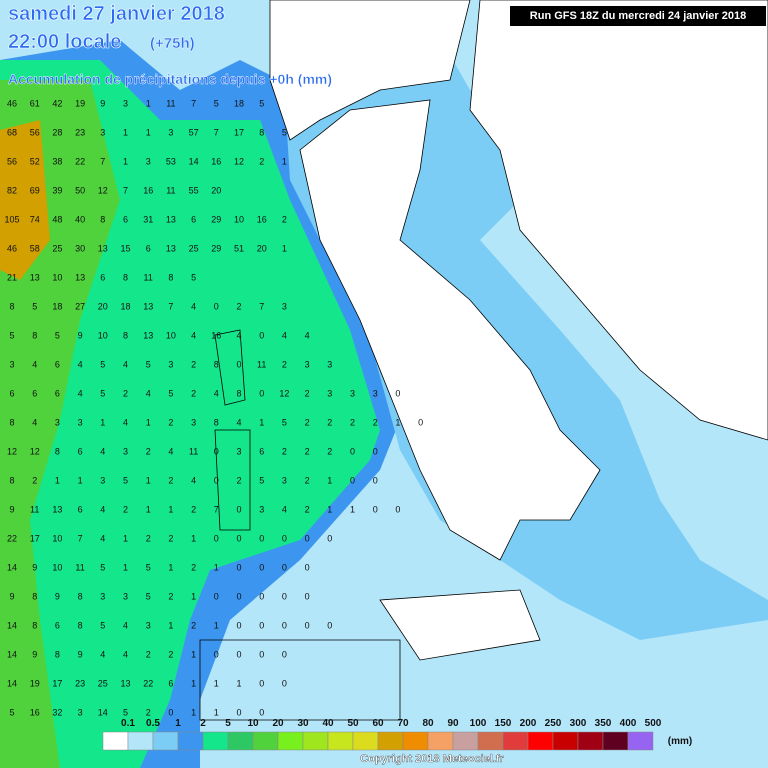  What do you see at coordinates (80, 306) in the screenshot?
I see `grid-value: 27` at bounding box center [80, 306].